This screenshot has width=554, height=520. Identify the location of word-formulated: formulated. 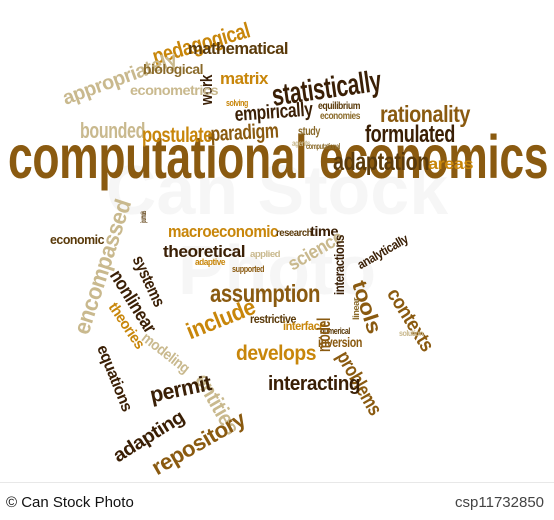
(410, 134).